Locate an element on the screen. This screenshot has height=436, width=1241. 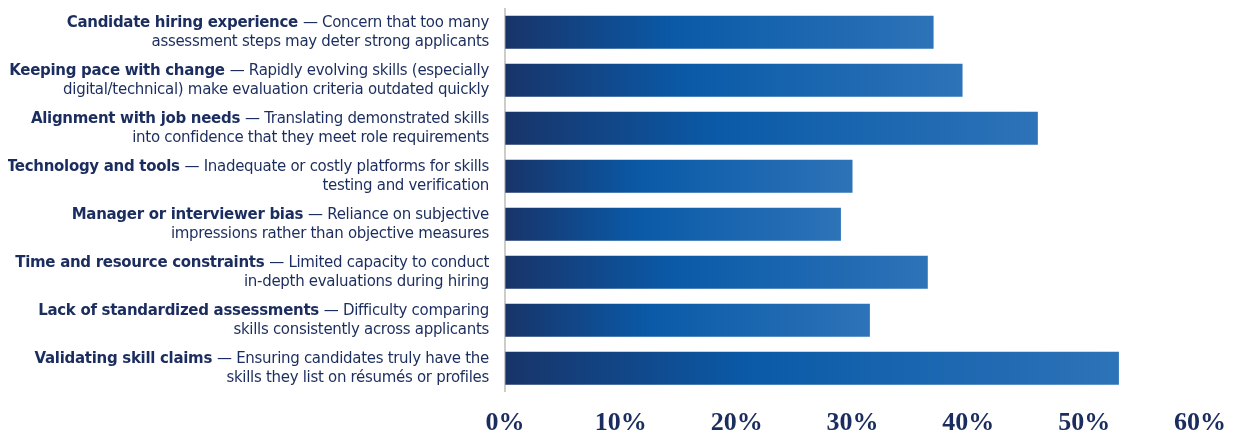
y-tick-label: Candidate hiring experience — Concern that too many assessment steps may deter strong applicants is located at coordinates (277, 31).